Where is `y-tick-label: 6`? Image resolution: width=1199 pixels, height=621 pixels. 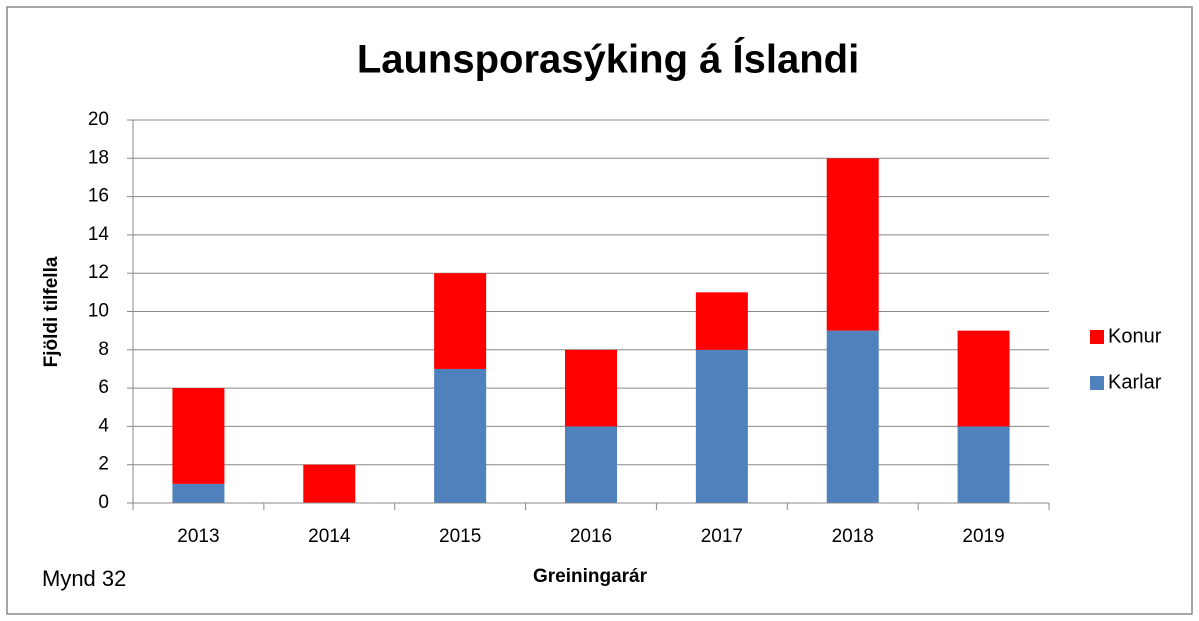 y-tick-label: 6 is located at coordinates (103, 387).